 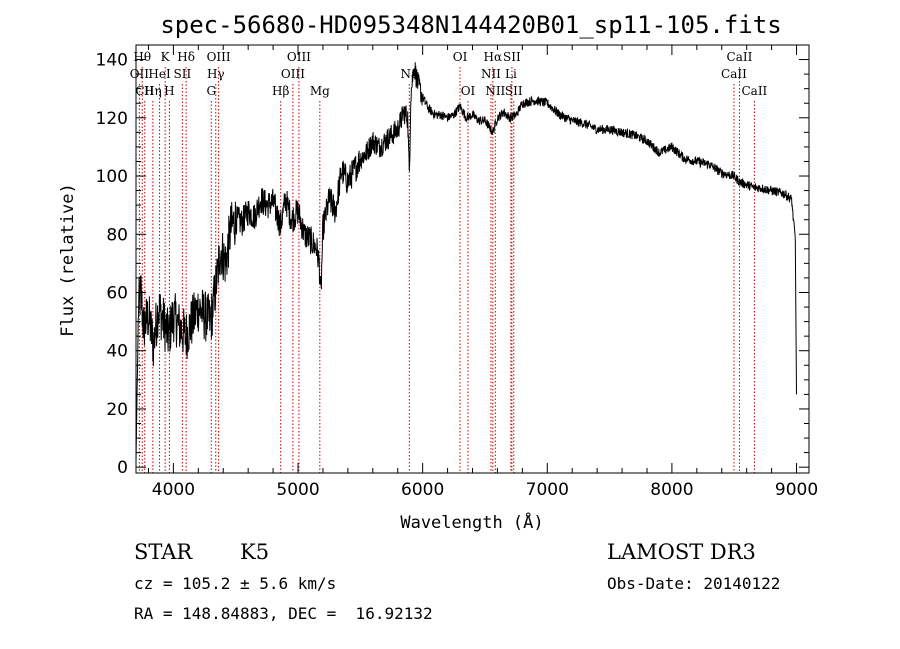 What do you see at coordinates (671, 490) in the screenshot?
I see `x-tick-label: 8000` at bounding box center [671, 490].